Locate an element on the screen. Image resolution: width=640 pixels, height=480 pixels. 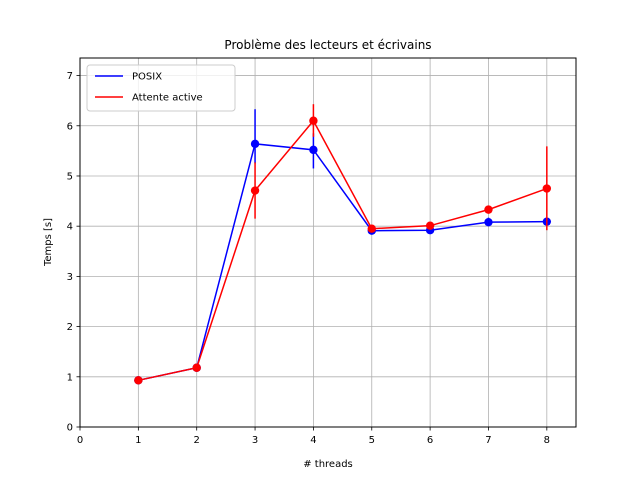
chart-title: Problème des lecteurs et écrivains is located at coordinates (327, 45).